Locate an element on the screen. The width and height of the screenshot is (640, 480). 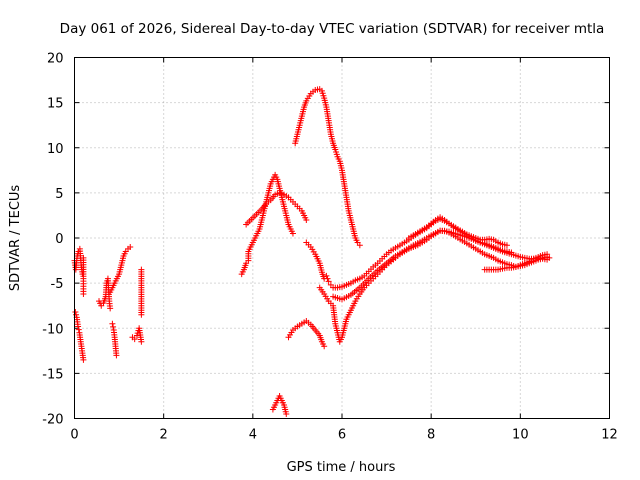
x-tick-label: 6 is located at coordinates (342, 435).